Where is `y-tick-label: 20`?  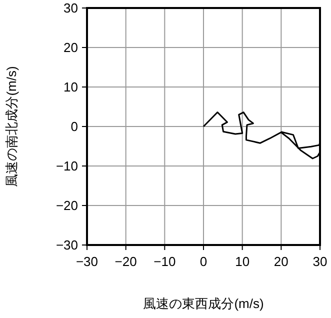 y-tick-label: 20 is located at coordinates (71, 48).